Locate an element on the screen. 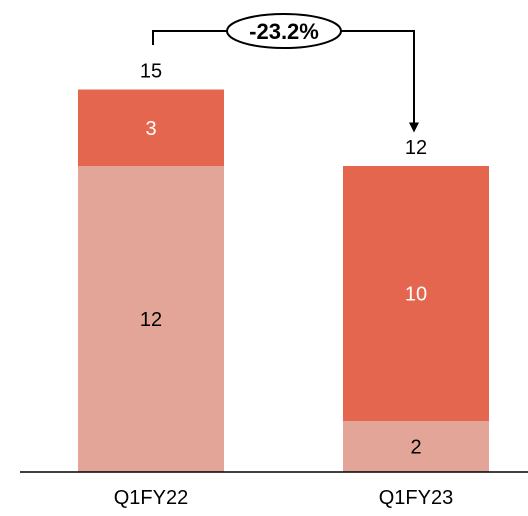 This screenshot has width=528, height=516. change-label: -23.2% is located at coordinates (284, 31).